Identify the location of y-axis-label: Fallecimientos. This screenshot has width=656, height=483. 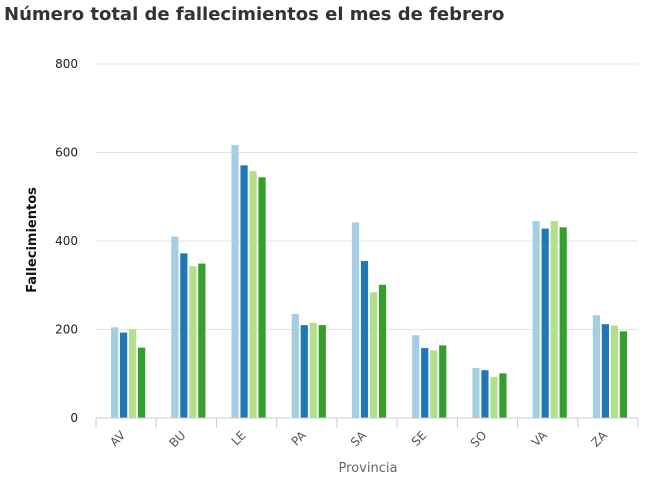
(32, 240).